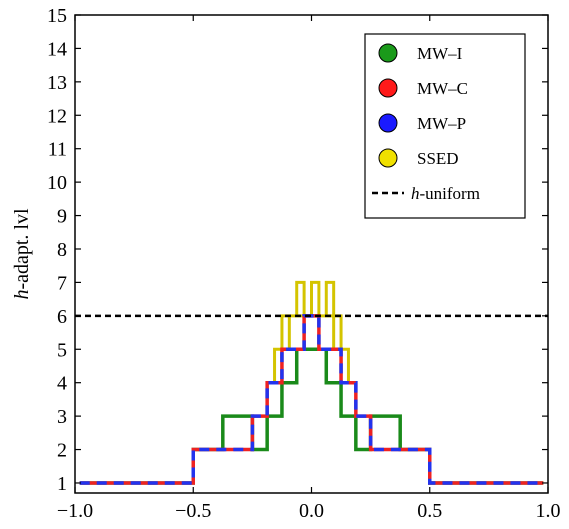 The height and width of the screenshot is (529, 569). What do you see at coordinates (450, 193) in the screenshot?
I see `legend-label-rest: -uniform` at bounding box center [450, 193].